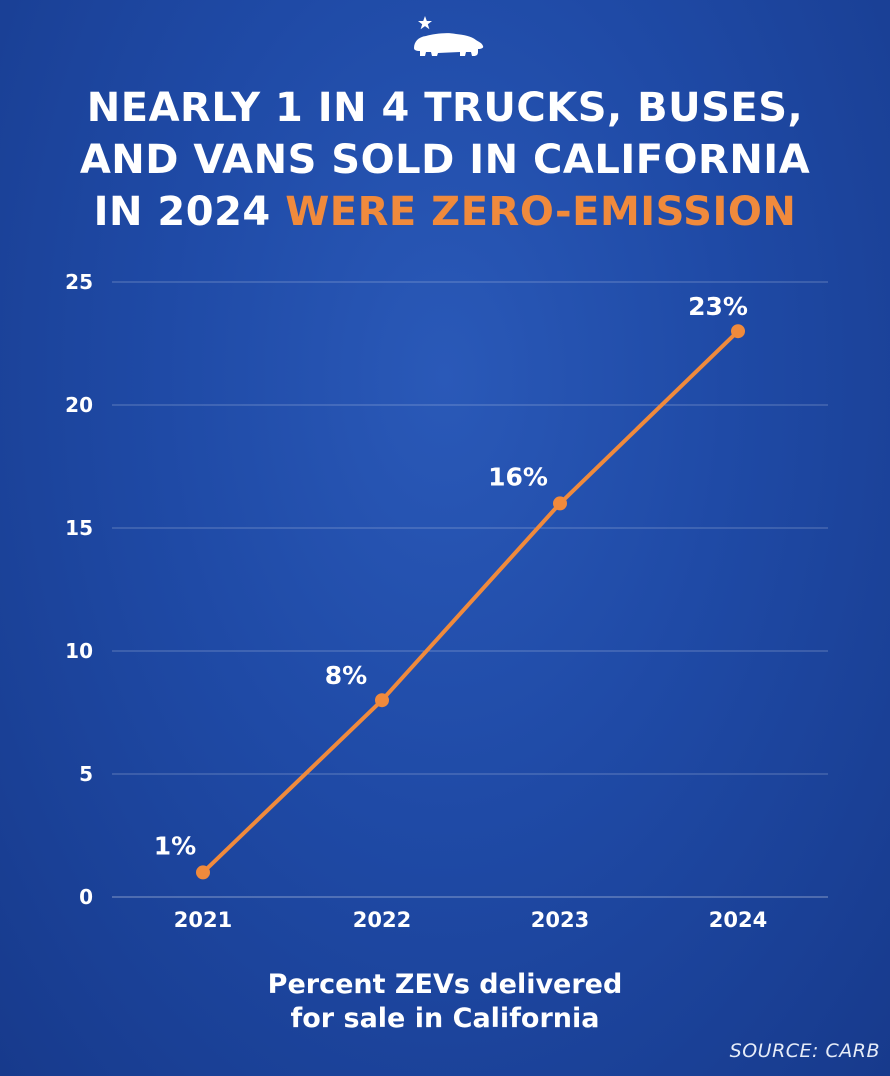 Image resolution: width=890 pixels, height=1076 pixels. What do you see at coordinates (560, 920) in the screenshot?
I see `x-tick-label: 2023` at bounding box center [560, 920].